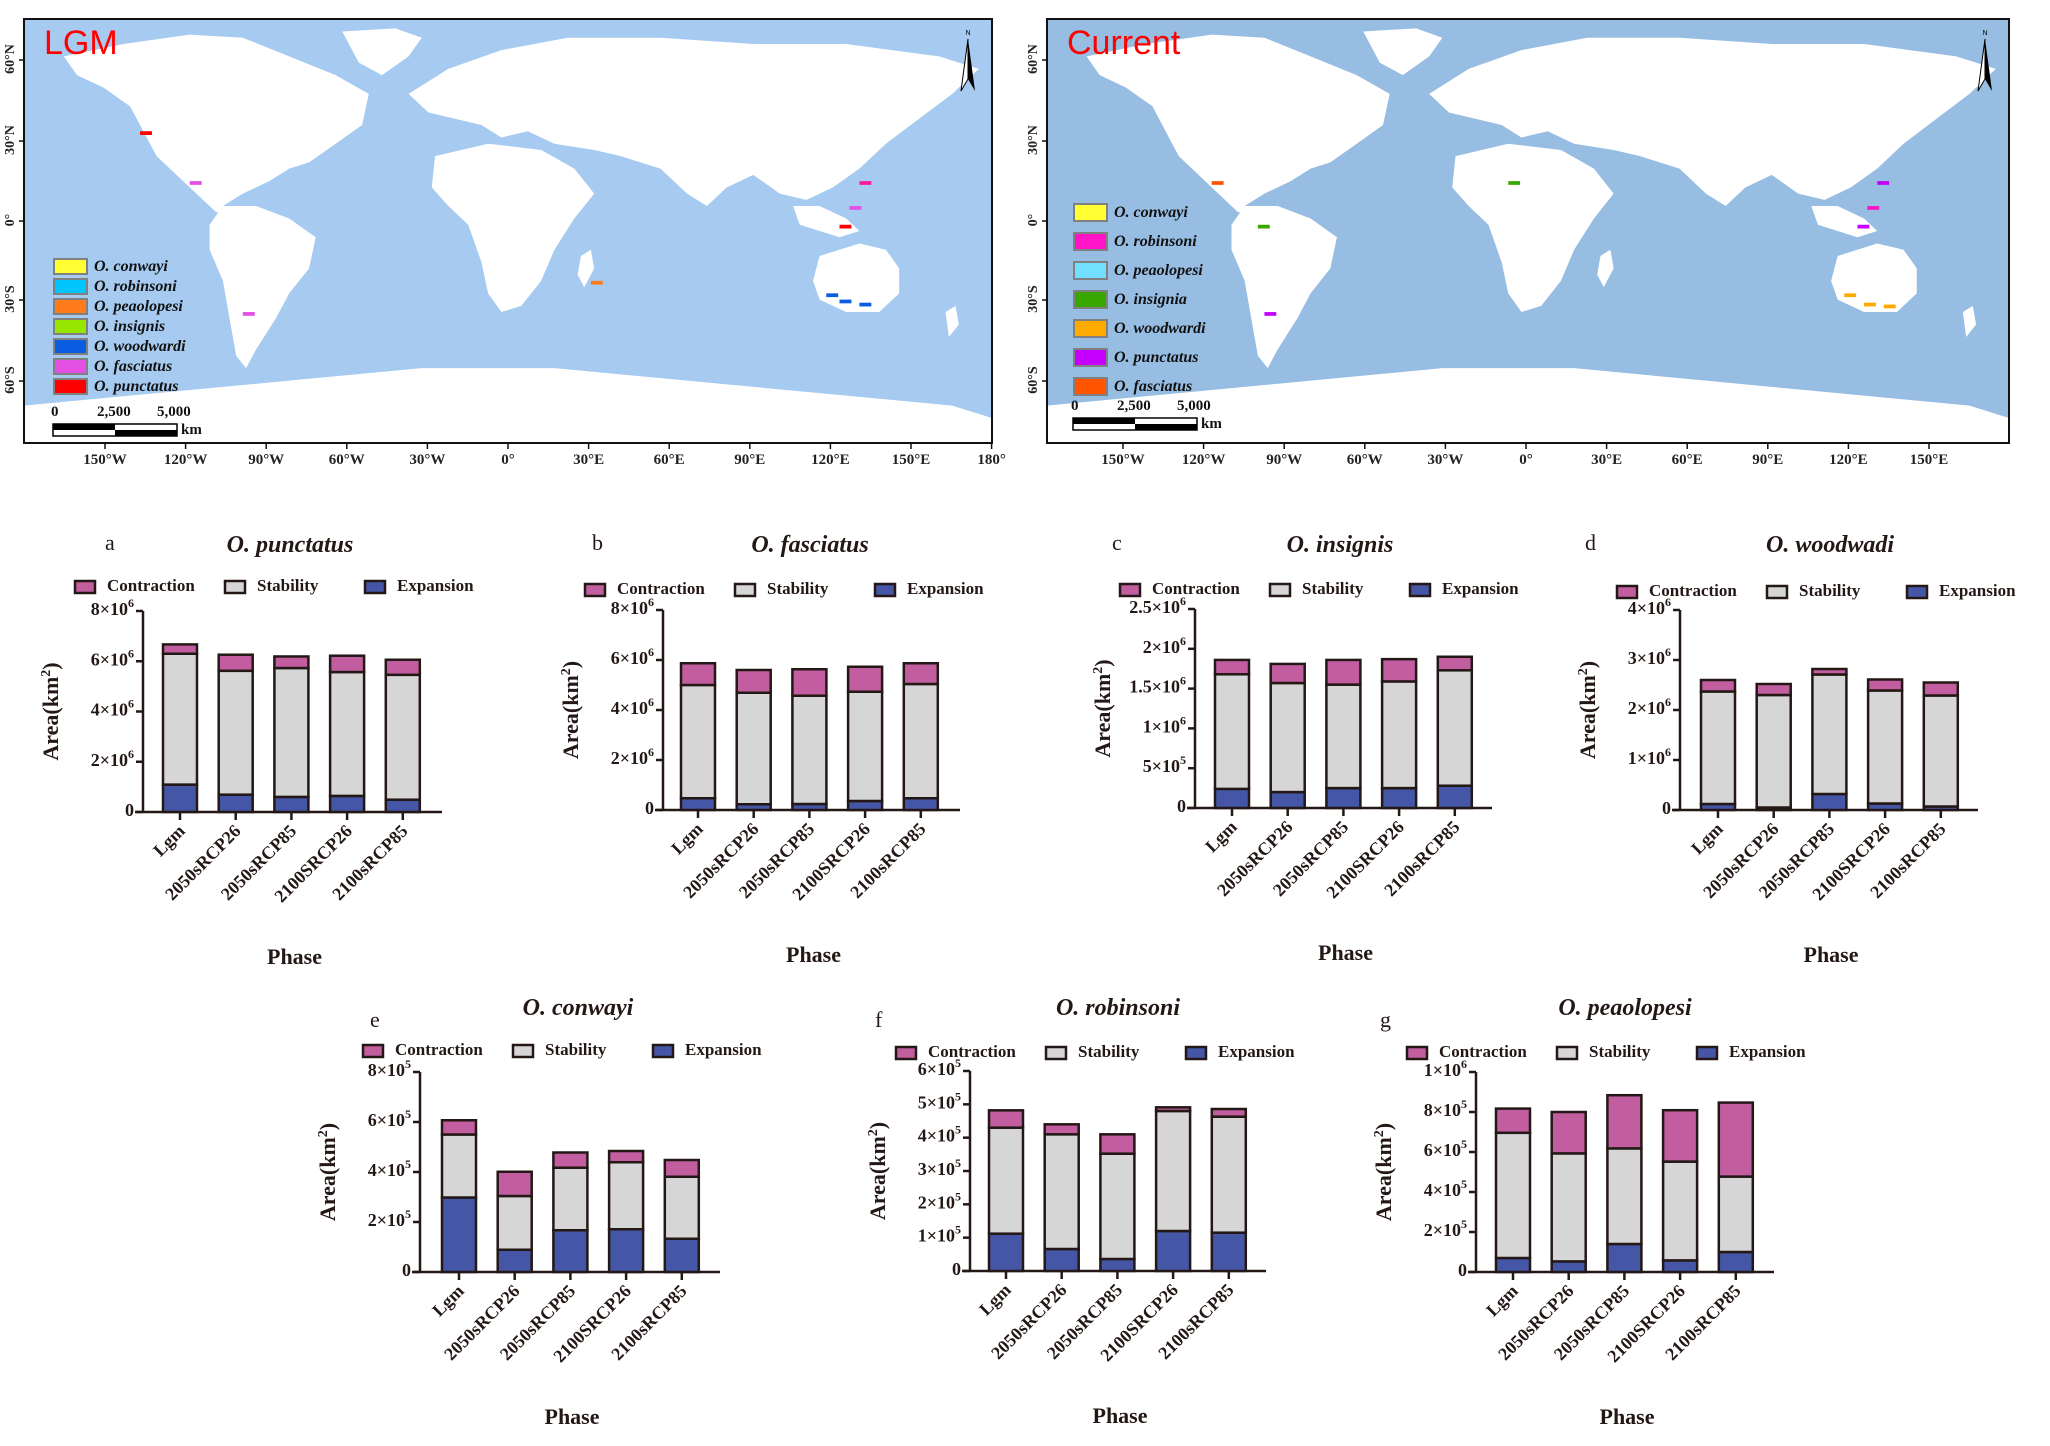 The height and width of the screenshot is (1446, 2050). I want to click on y-tick-label: 4×10⁵, so click(1445, 1188).